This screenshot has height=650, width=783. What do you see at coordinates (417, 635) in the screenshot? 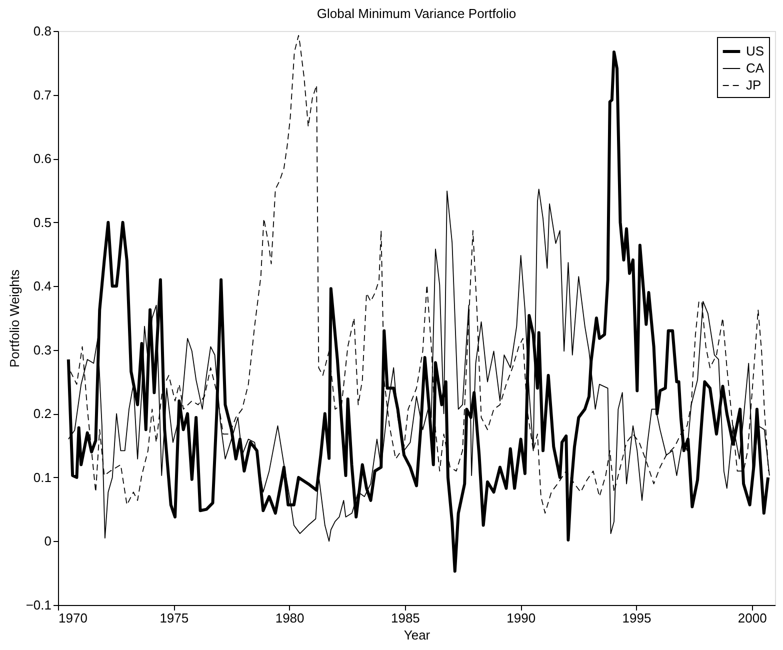
I see `x-axis-title: Year` at bounding box center [417, 635].